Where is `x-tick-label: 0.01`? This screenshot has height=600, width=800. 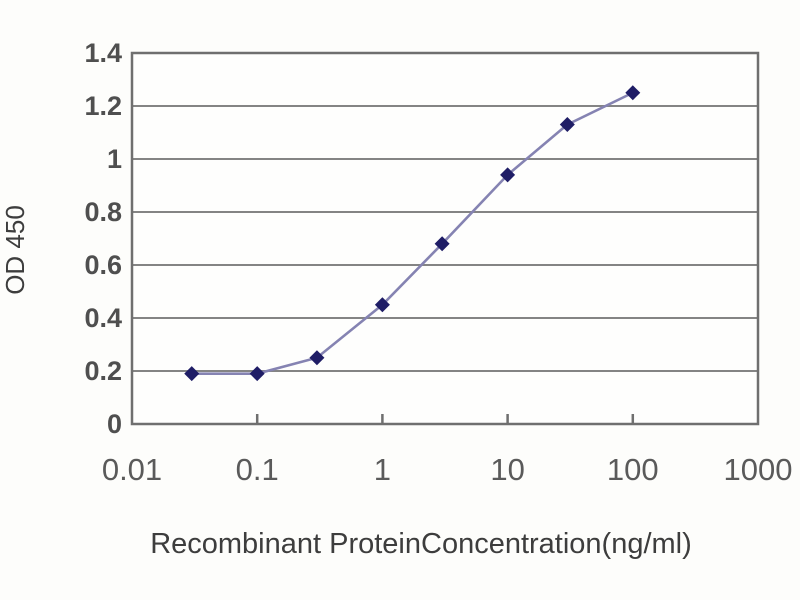 x-tick-label: 0.01 is located at coordinates (132, 469).